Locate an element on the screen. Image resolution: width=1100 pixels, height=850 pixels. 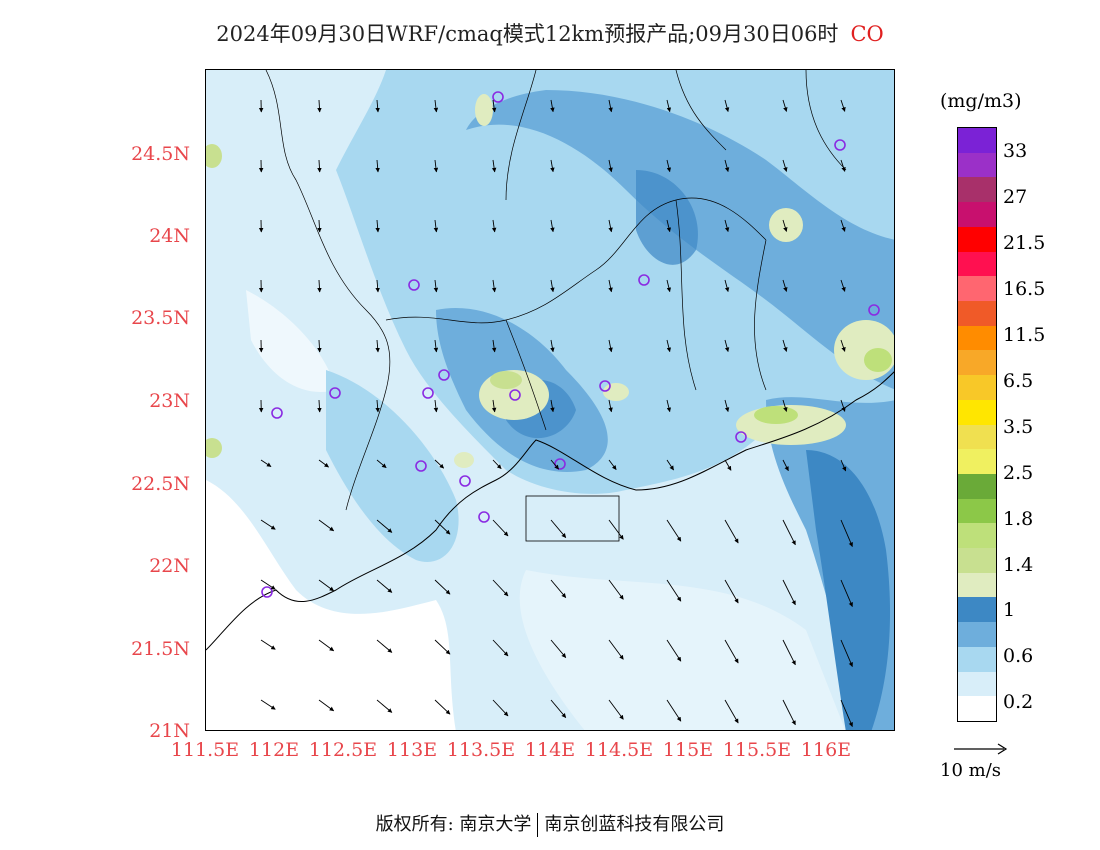
lon-label: 115.5E is located at coordinates (757, 750).